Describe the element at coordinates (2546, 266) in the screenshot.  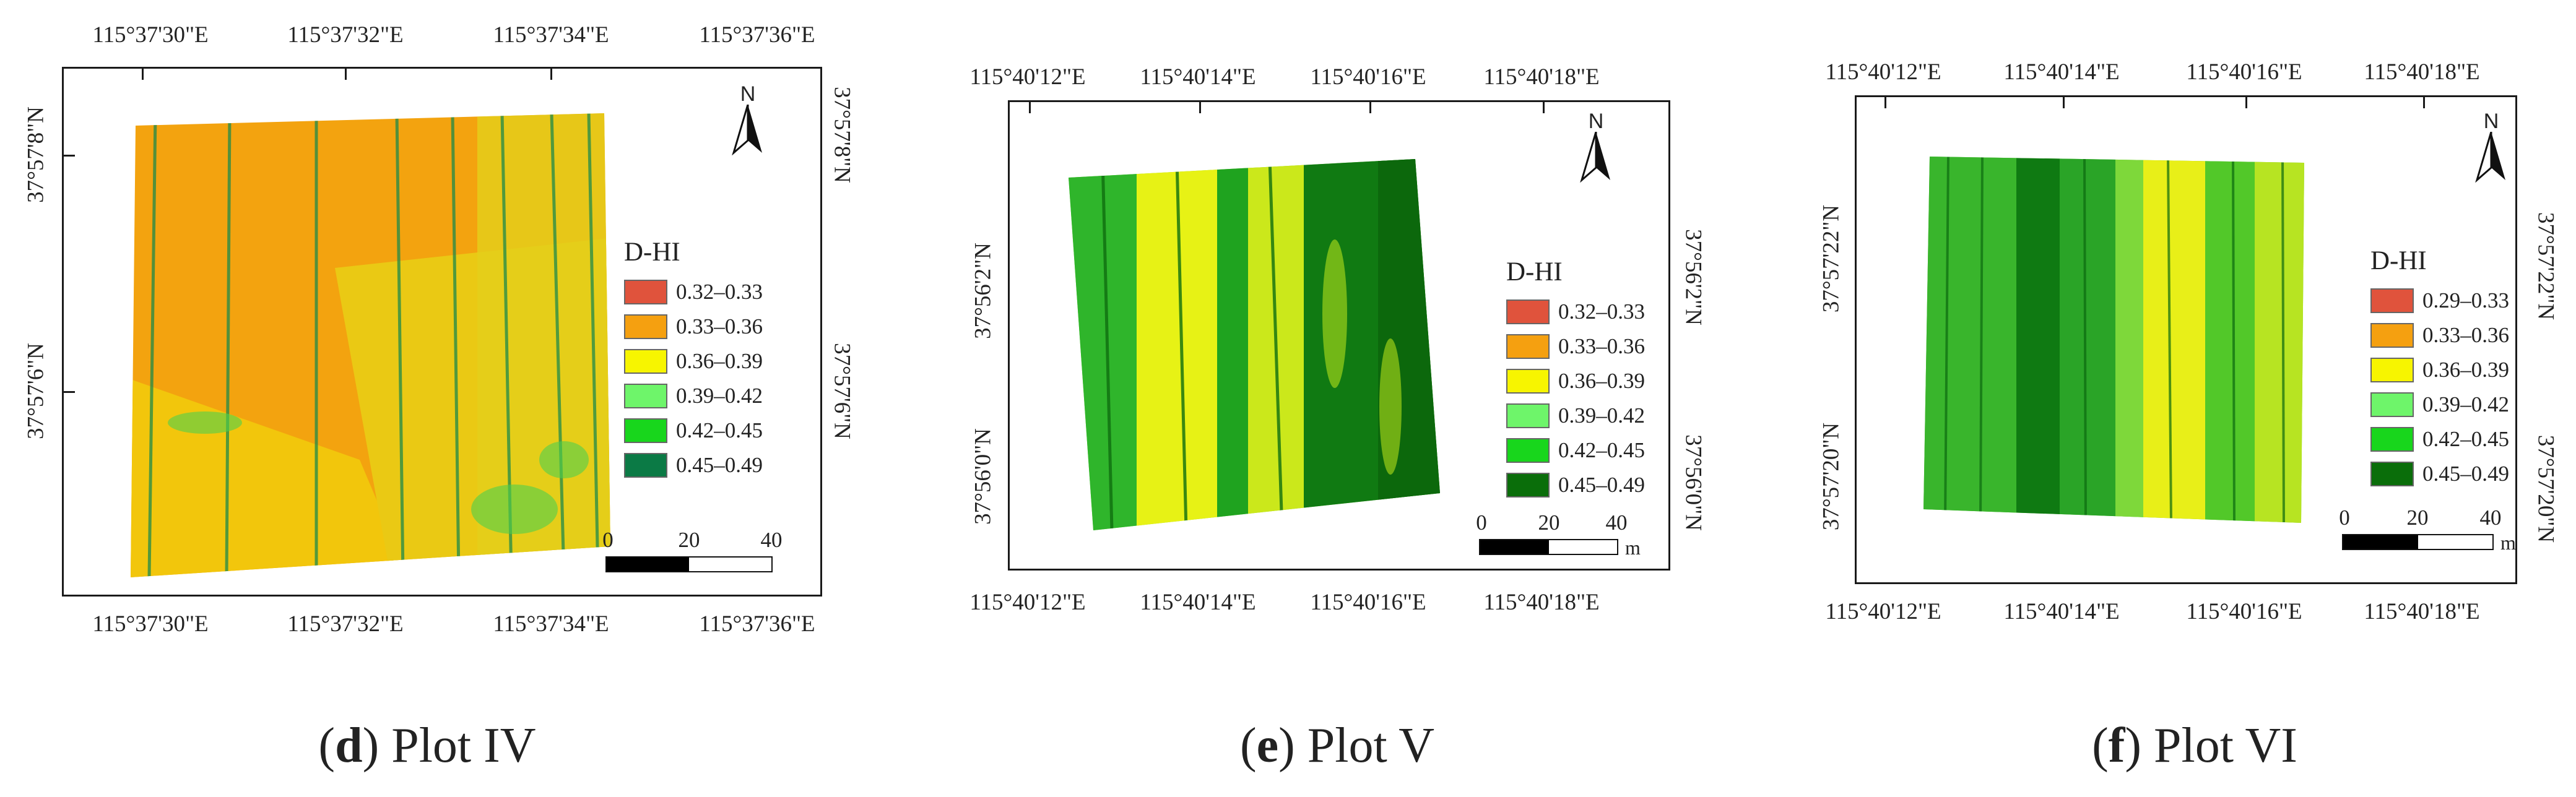
I see `right-tick-label: 37°57'22"N` at that location.